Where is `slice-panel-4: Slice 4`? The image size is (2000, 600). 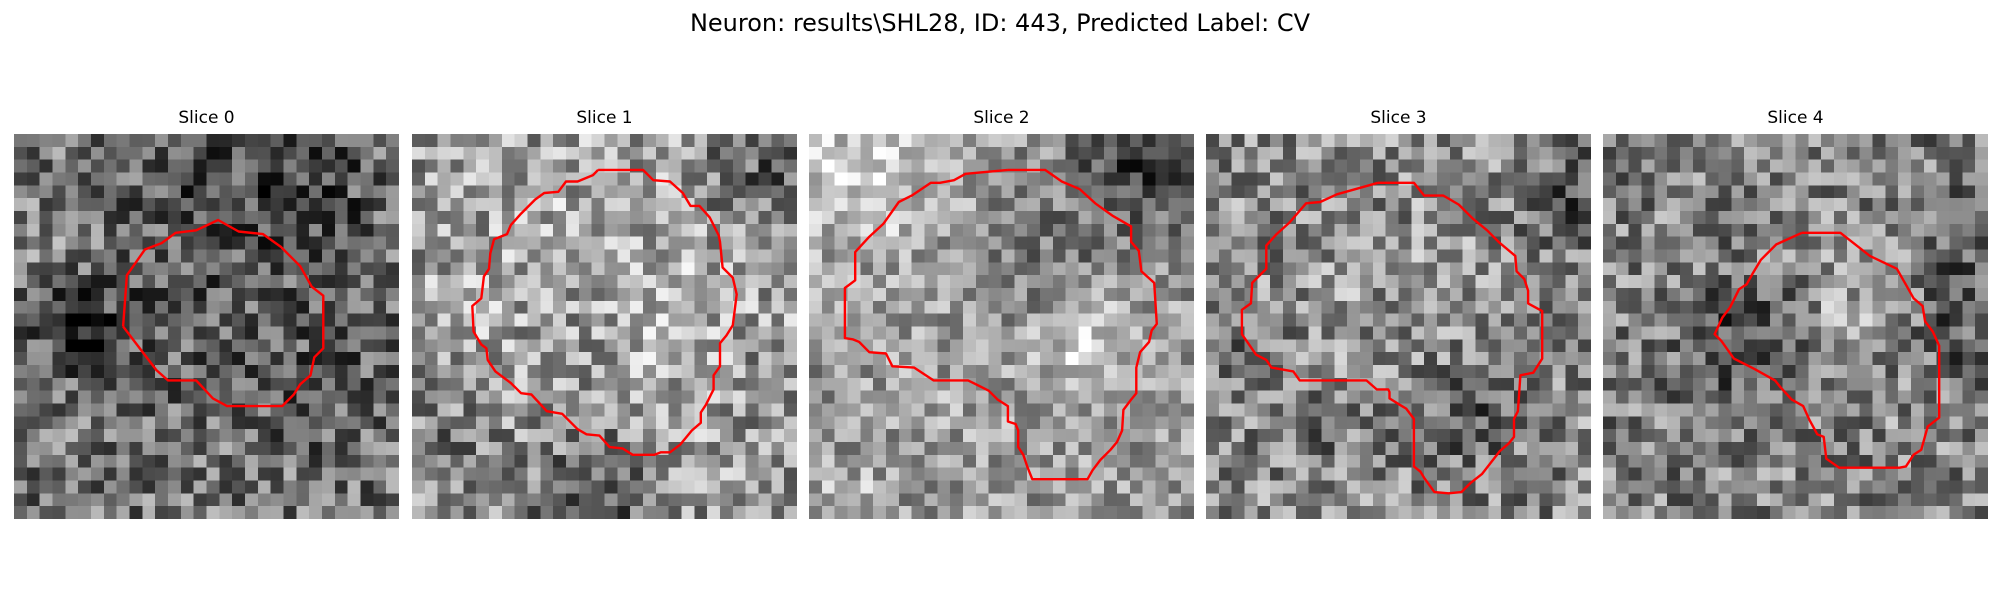 slice-panel-4: Slice 4 is located at coordinates (1795, 315).